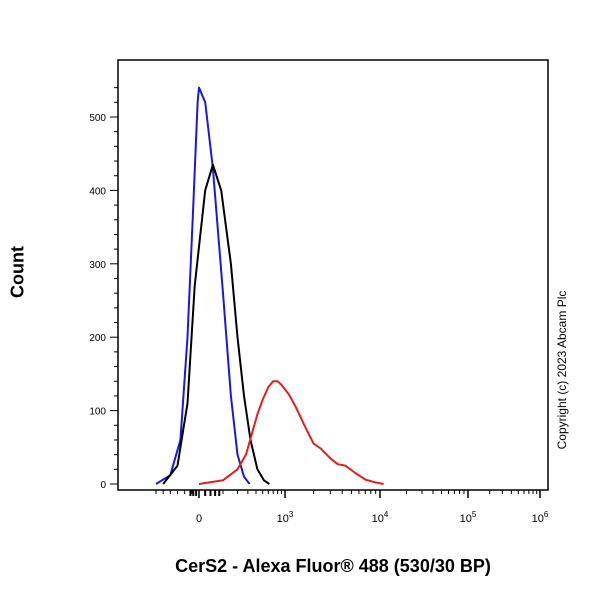 This screenshot has width=600, height=600. Describe the element at coordinates (333, 566) in the screenshot. I see `x-axis-label: CerS2 - Alexa Fluor® 488 (530/30 BP)` at that location.